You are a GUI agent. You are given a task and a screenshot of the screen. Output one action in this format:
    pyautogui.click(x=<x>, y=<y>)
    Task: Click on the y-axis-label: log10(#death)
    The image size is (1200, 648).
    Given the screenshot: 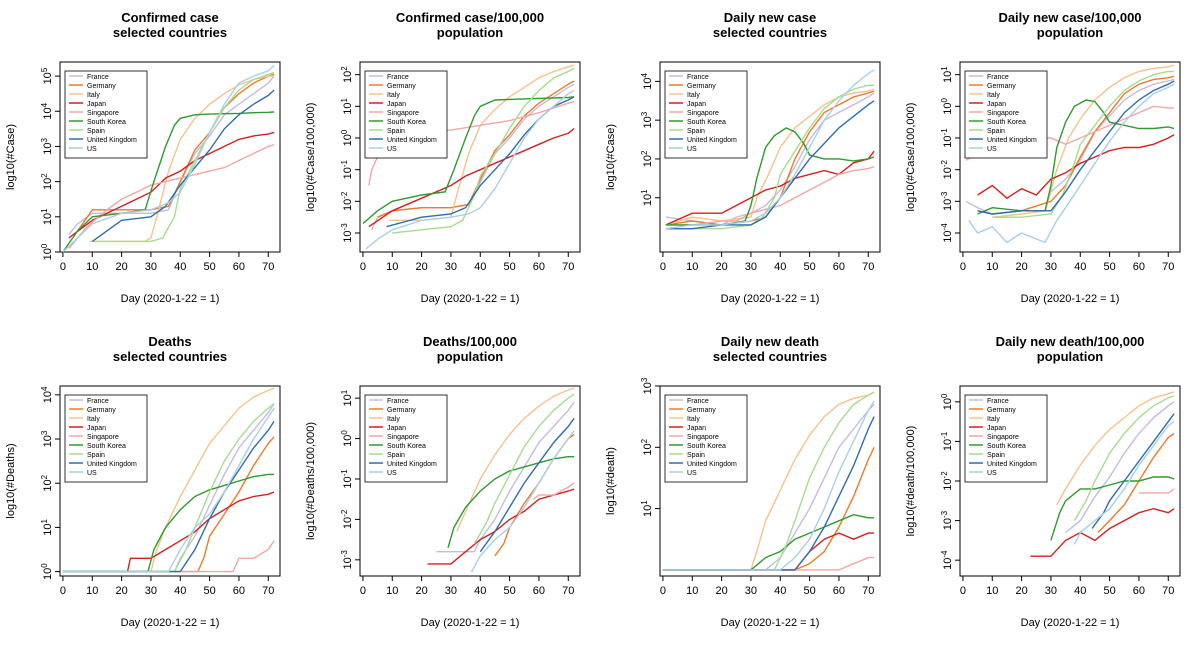 What is the action you would take?
    pyautogui.click(x=611, y=481)
    